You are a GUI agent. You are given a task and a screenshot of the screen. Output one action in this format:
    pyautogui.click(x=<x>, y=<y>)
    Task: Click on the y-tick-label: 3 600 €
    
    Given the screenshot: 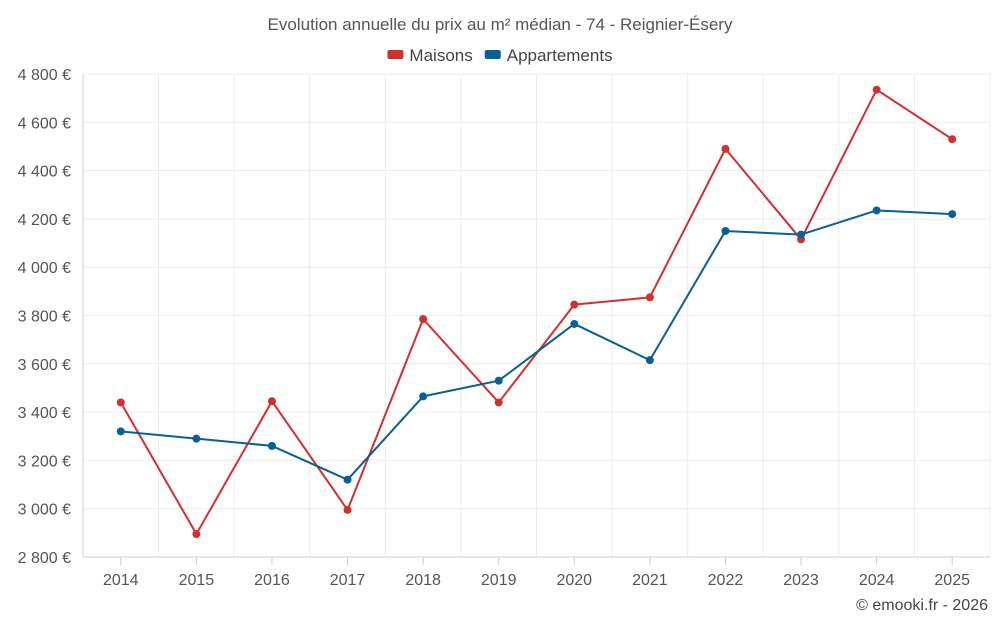 What is the action you would take?
    pyautogui.click(x=44, y=365)
    